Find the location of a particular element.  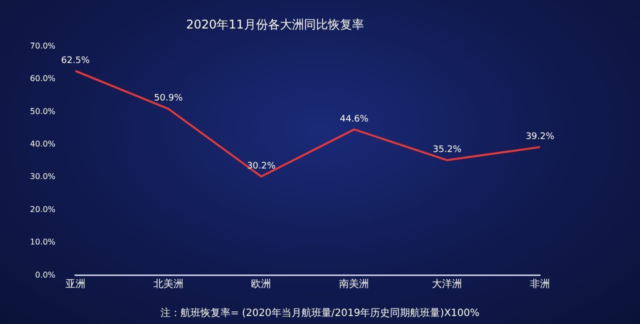

x-tick-label: 北美洲 is located at coordinates (168, 284).